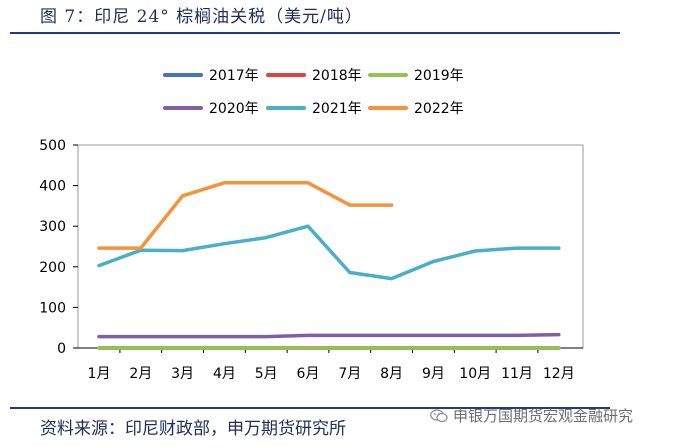 Image resolution: width=684 pixels, height=447 pixels. What do you see at coordinates (234, 109) in the screenshot?
I see `legend-label: 2020年` at bounding box center [234, 109].